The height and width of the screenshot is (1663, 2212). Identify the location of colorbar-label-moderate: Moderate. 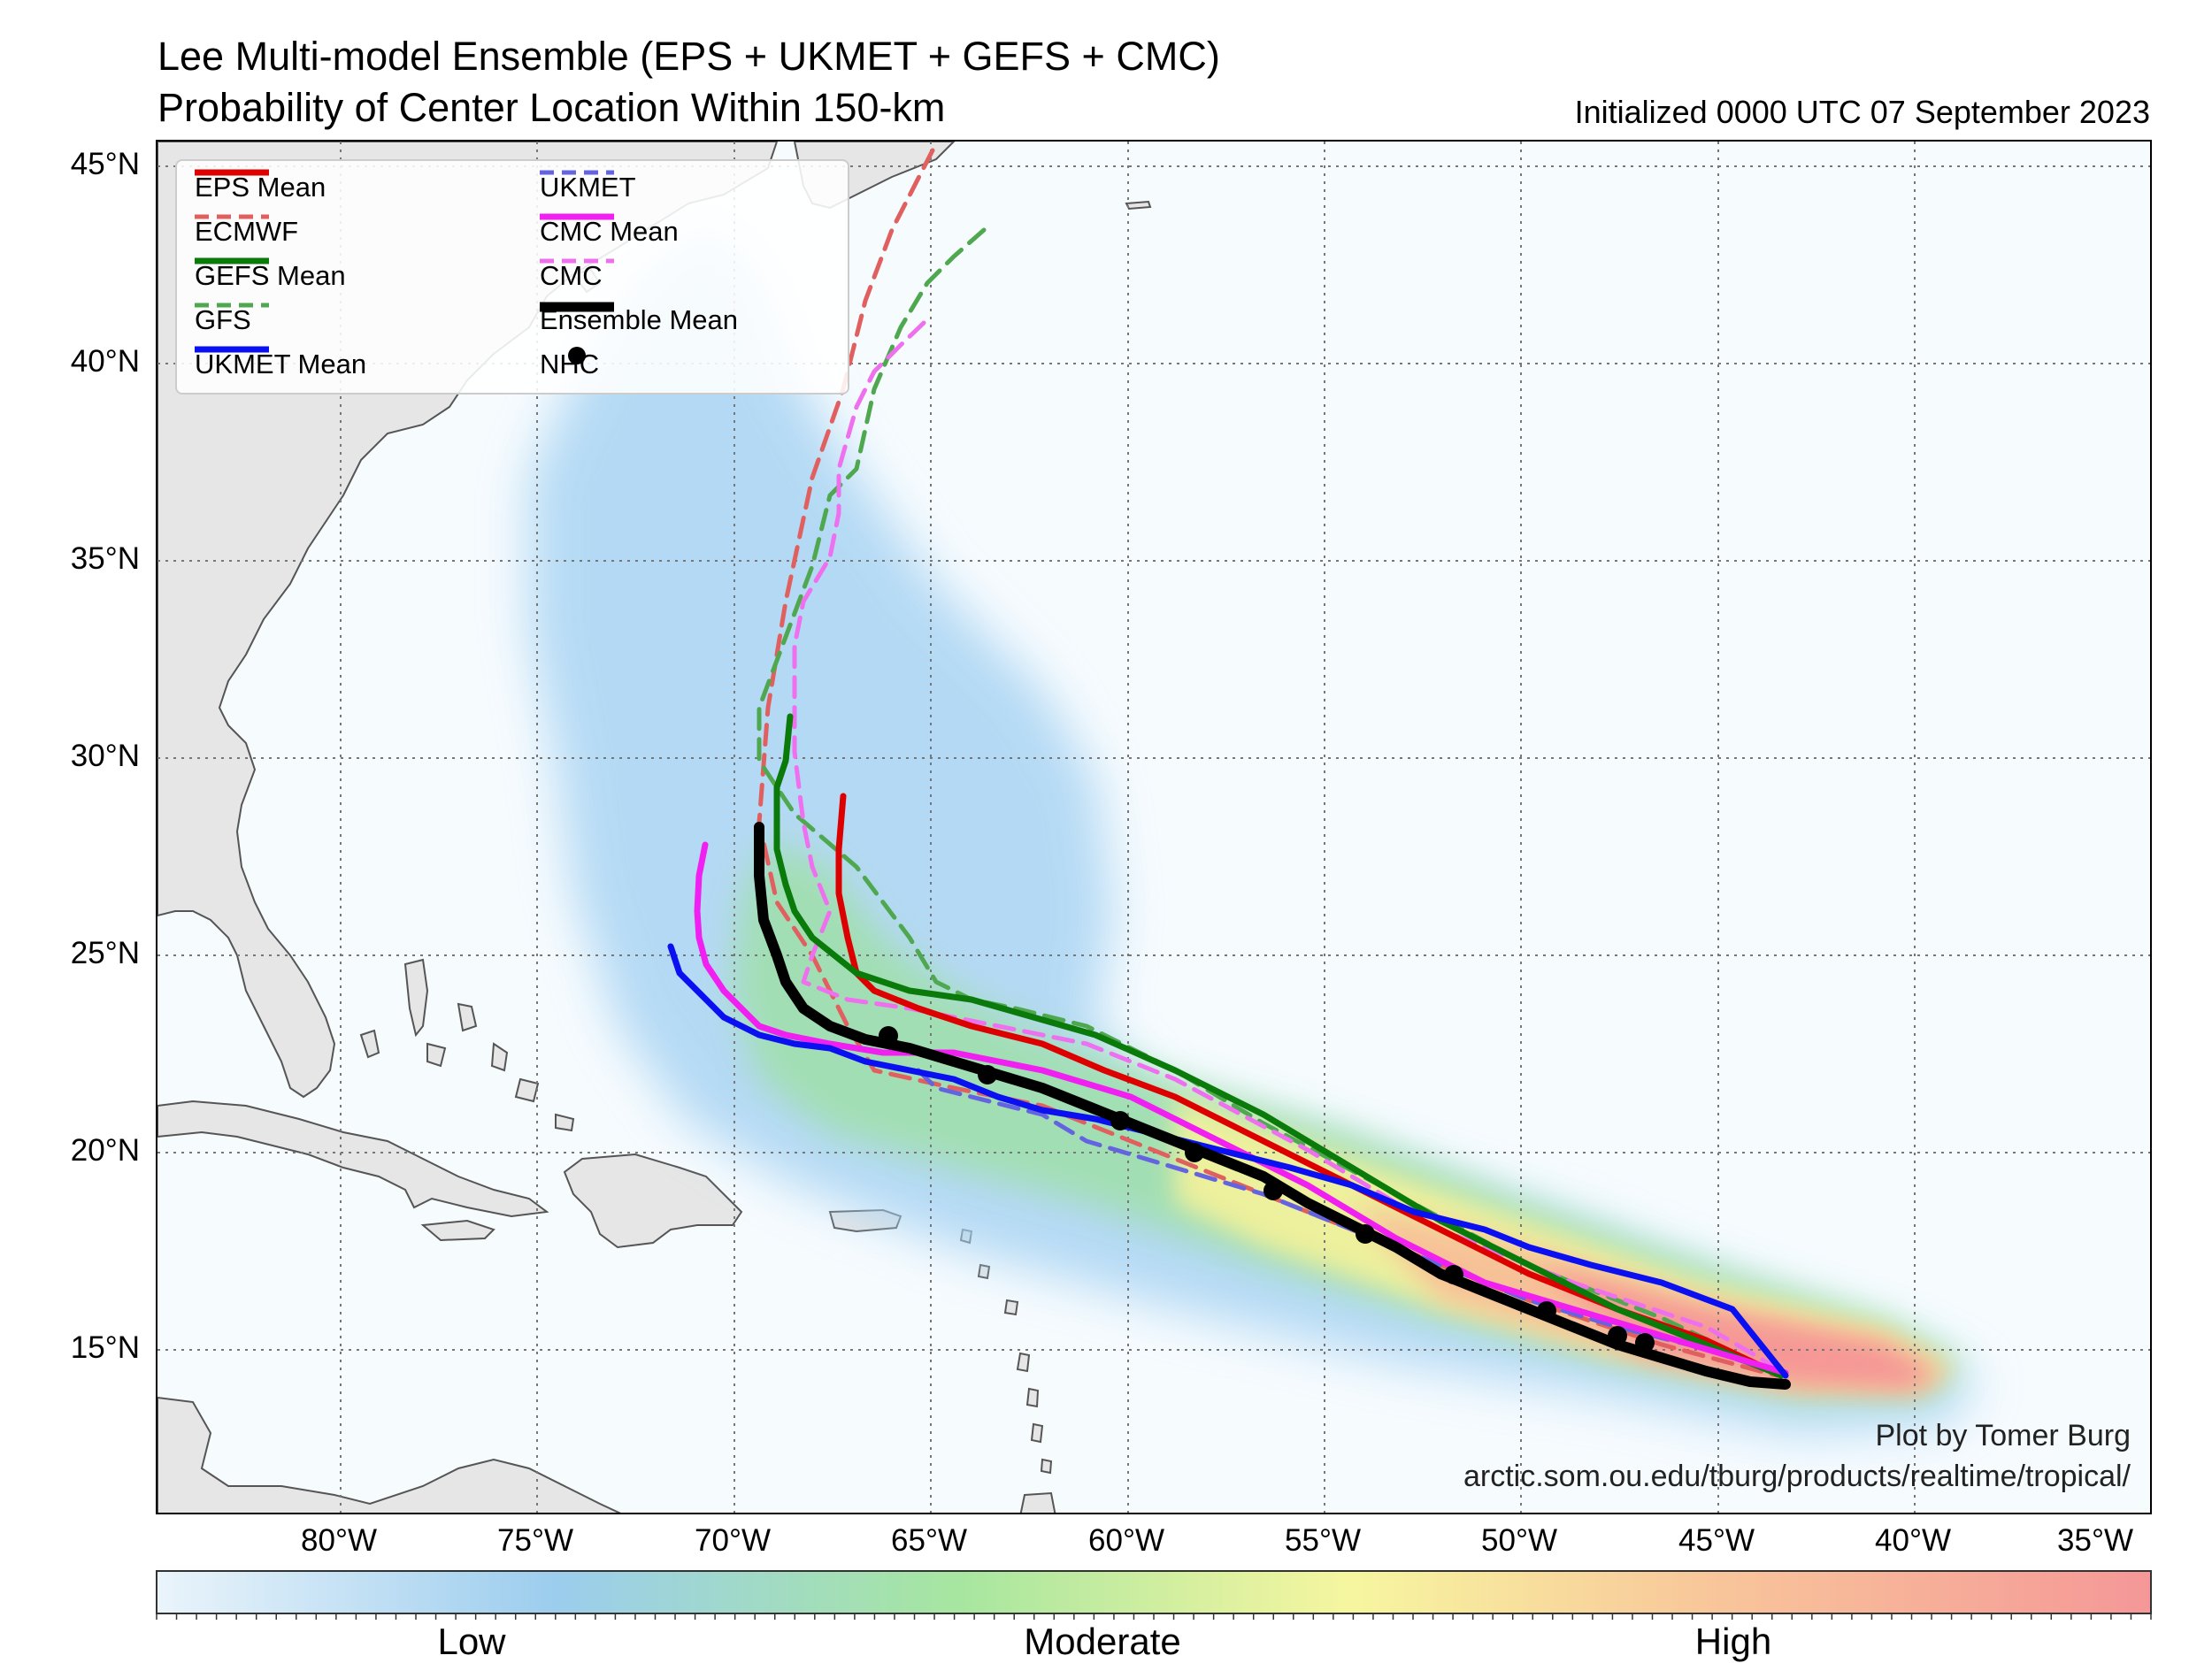
(1103, 1642).